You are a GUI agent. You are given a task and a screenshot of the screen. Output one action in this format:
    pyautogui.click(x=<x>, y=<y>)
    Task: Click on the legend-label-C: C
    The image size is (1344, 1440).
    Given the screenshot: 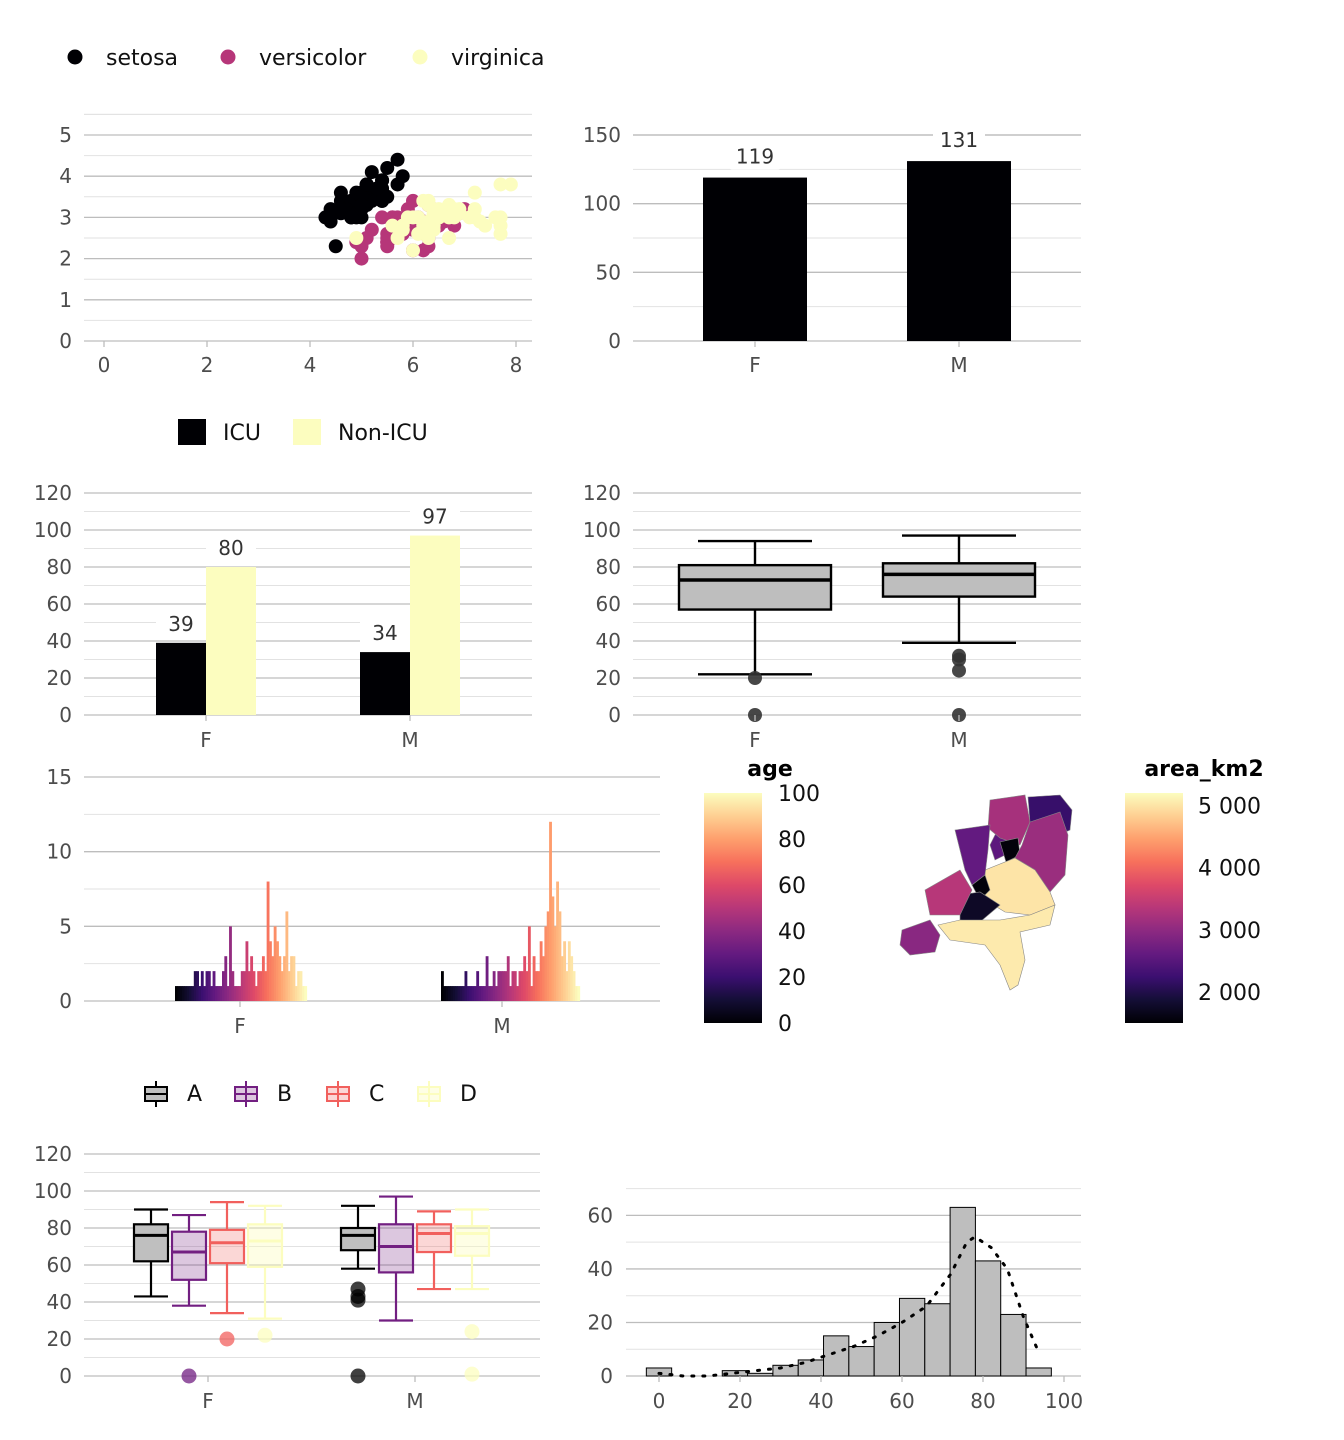 What is the action you would take?
    pyautogui.click(x=376, y=1094)
    